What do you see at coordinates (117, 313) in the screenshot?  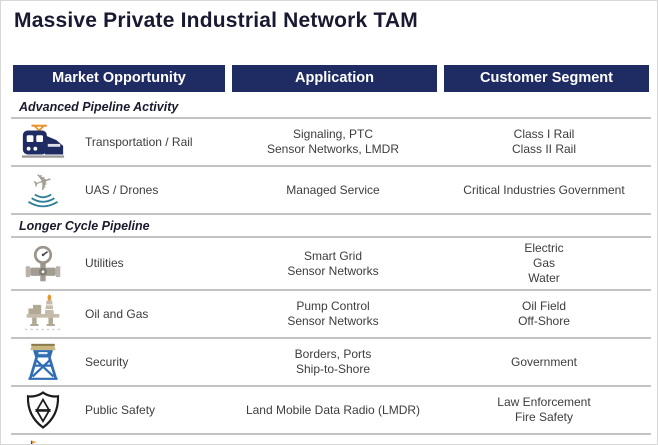 I see `market-label: Oil and Gas` at bounding box center [117, 313].